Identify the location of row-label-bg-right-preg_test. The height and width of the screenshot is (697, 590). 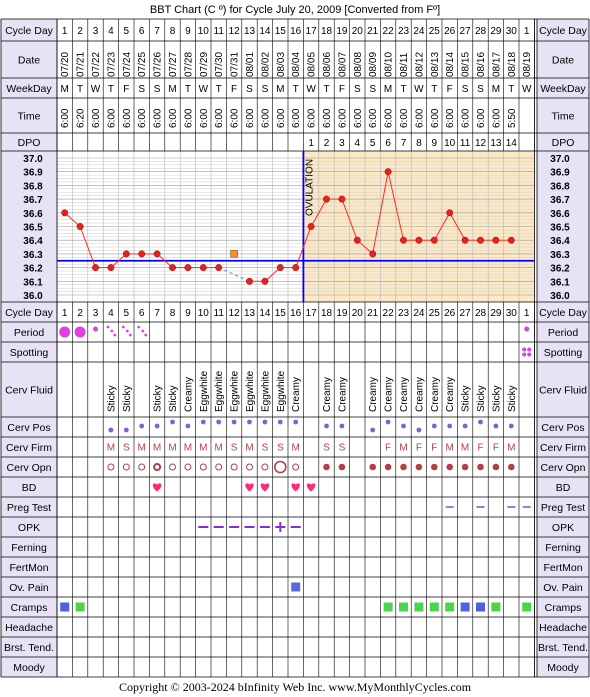
(563, 507).